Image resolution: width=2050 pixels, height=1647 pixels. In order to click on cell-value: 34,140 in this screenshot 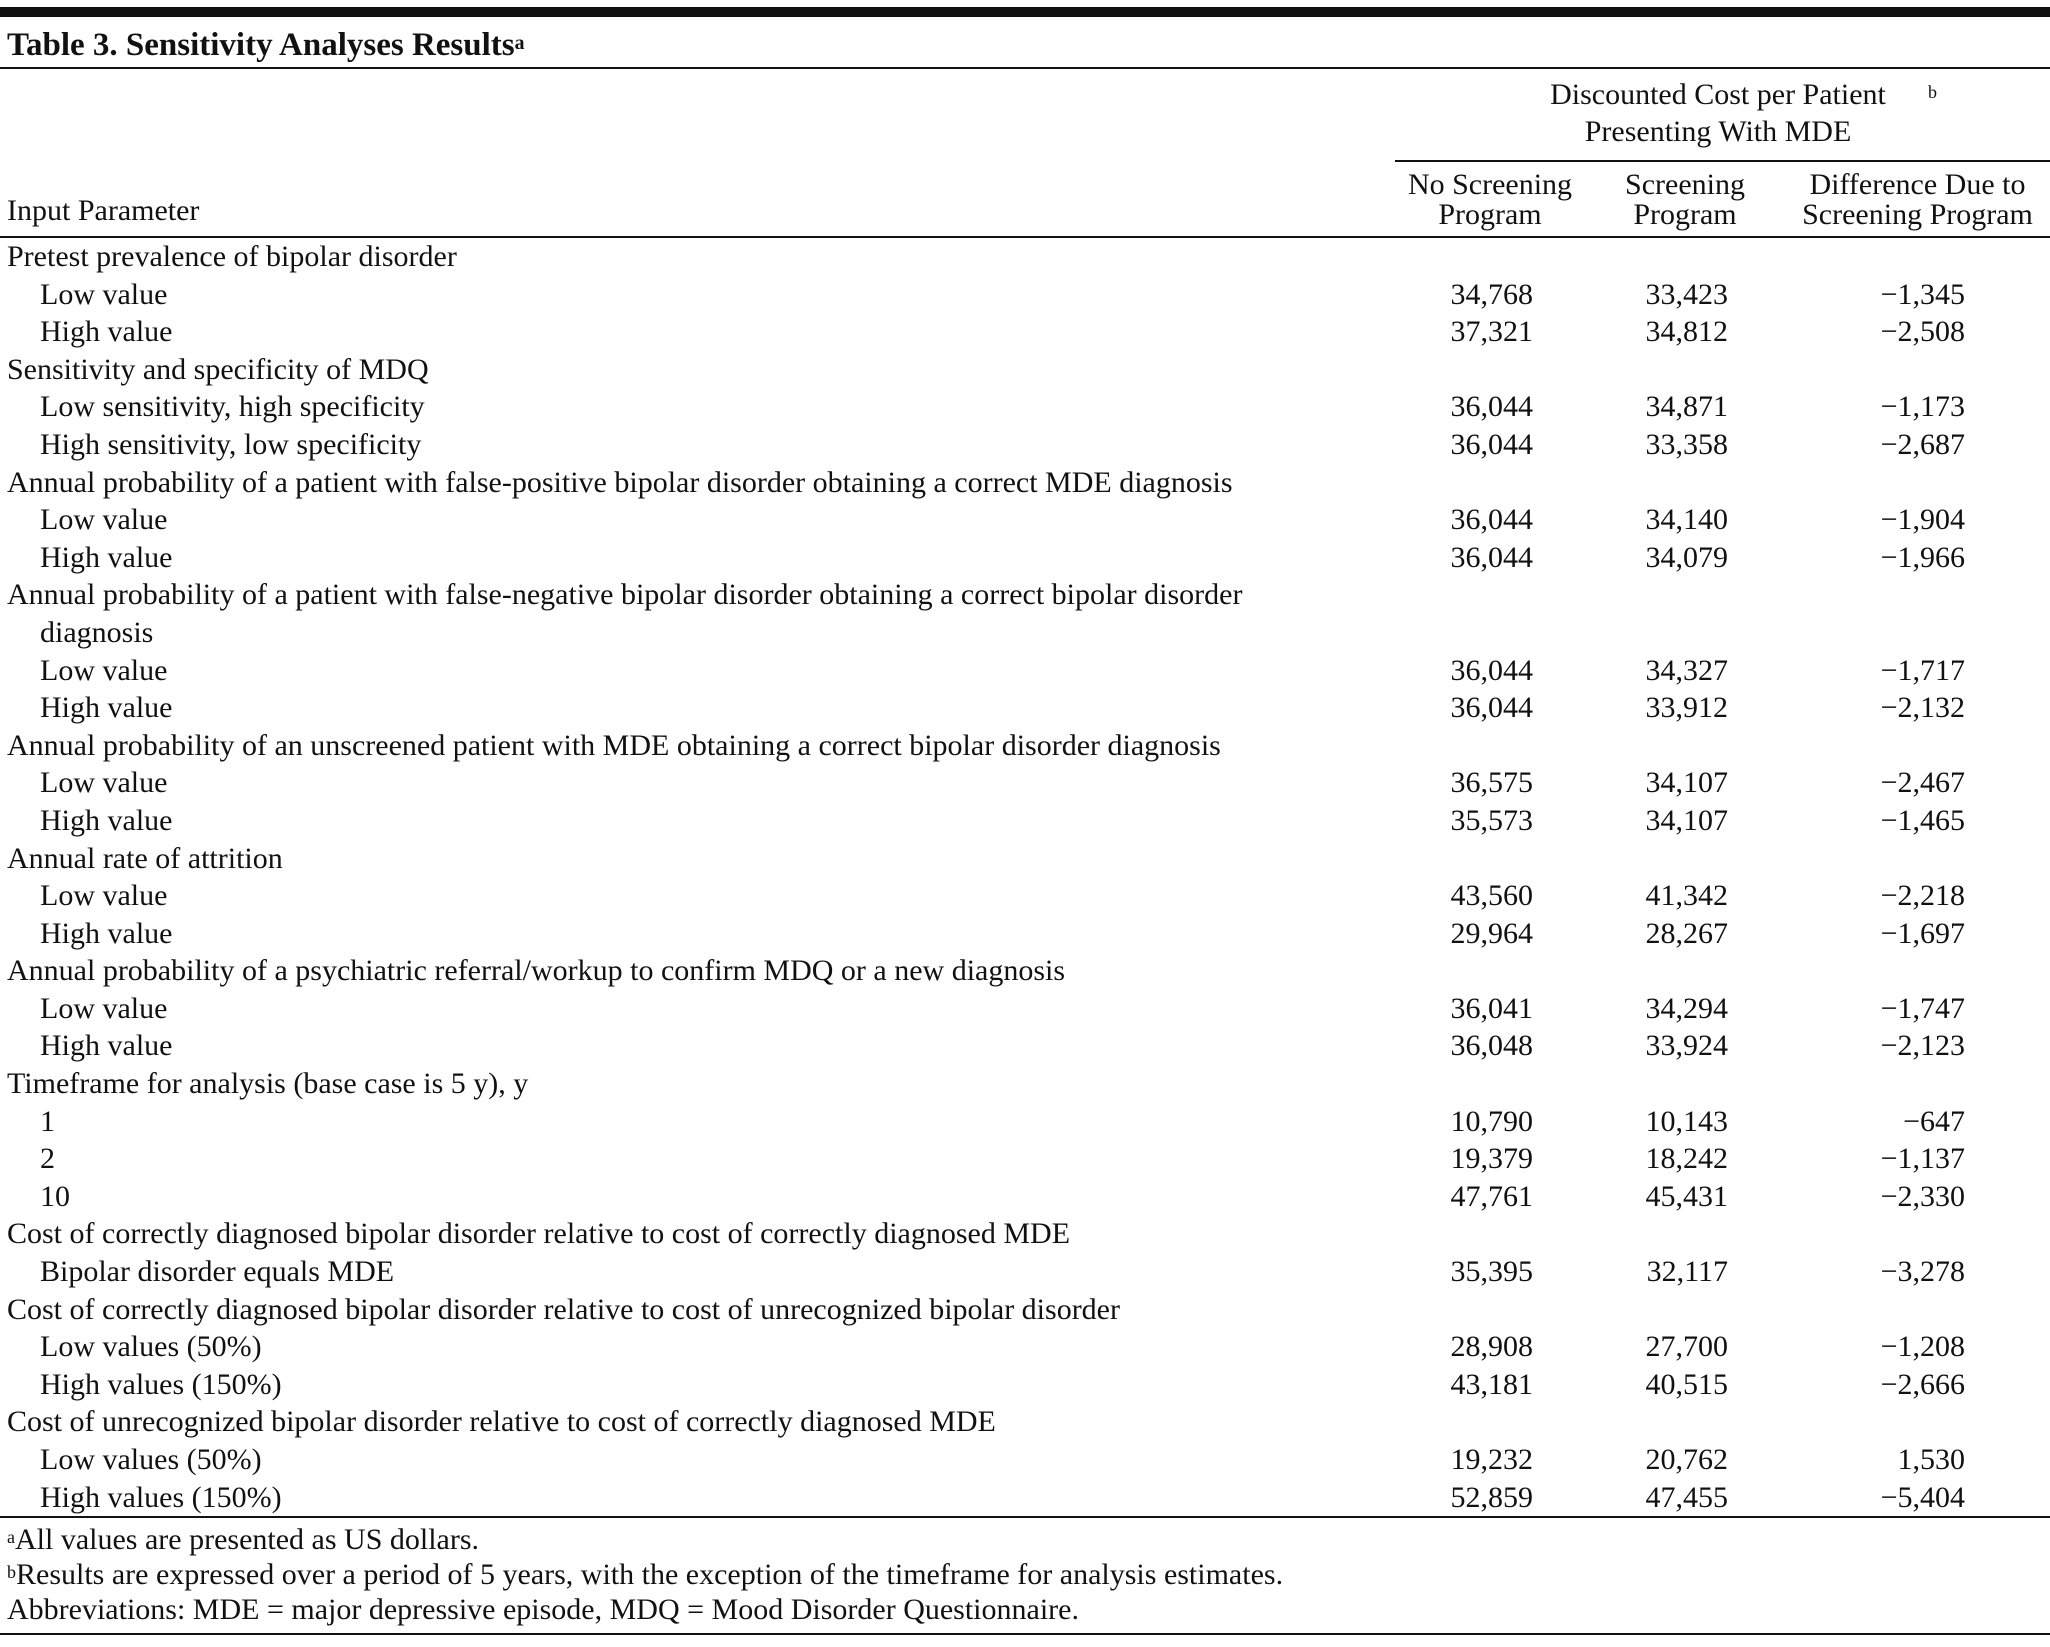, I will do `click(1687, 520)`.